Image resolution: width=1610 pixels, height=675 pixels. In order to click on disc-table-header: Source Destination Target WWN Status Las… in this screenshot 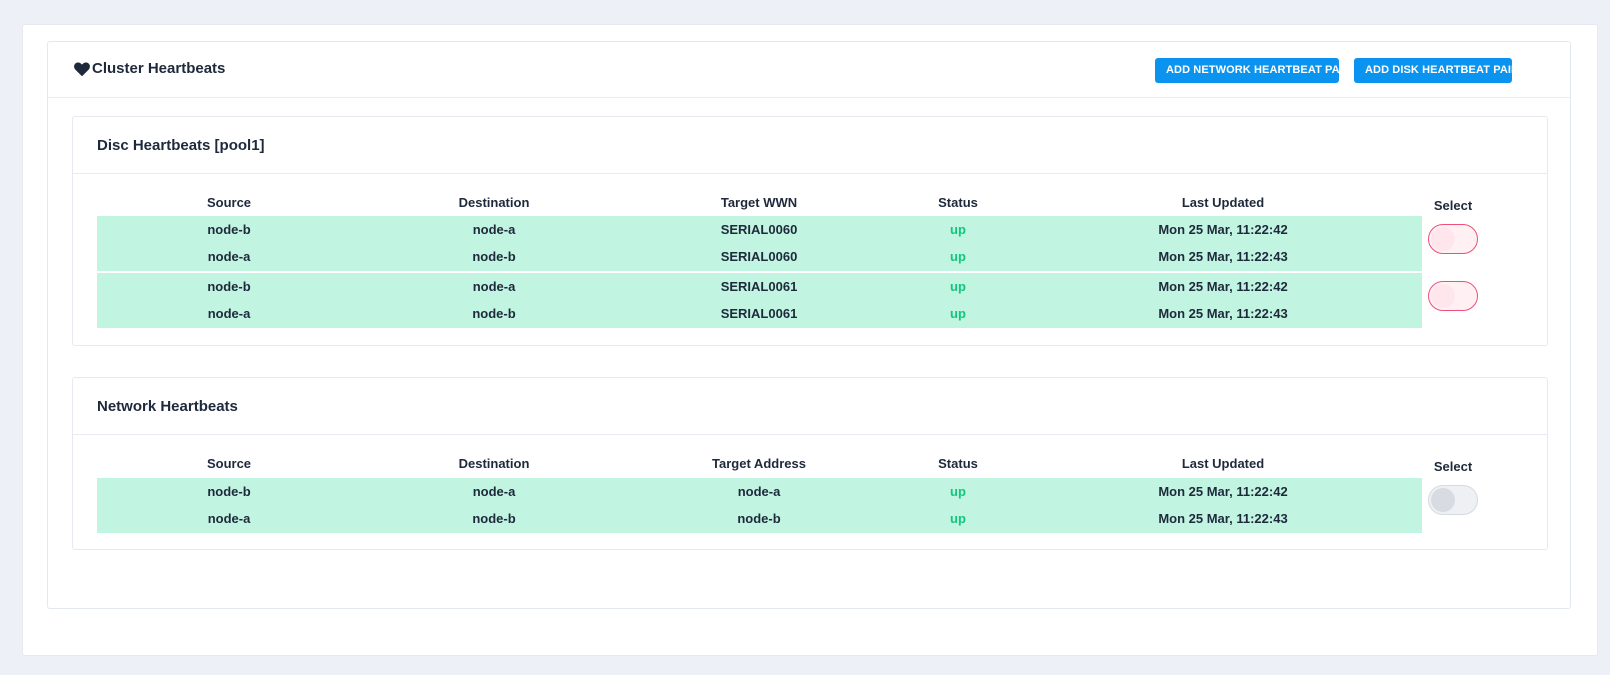, I will do `click(759, 205)`.